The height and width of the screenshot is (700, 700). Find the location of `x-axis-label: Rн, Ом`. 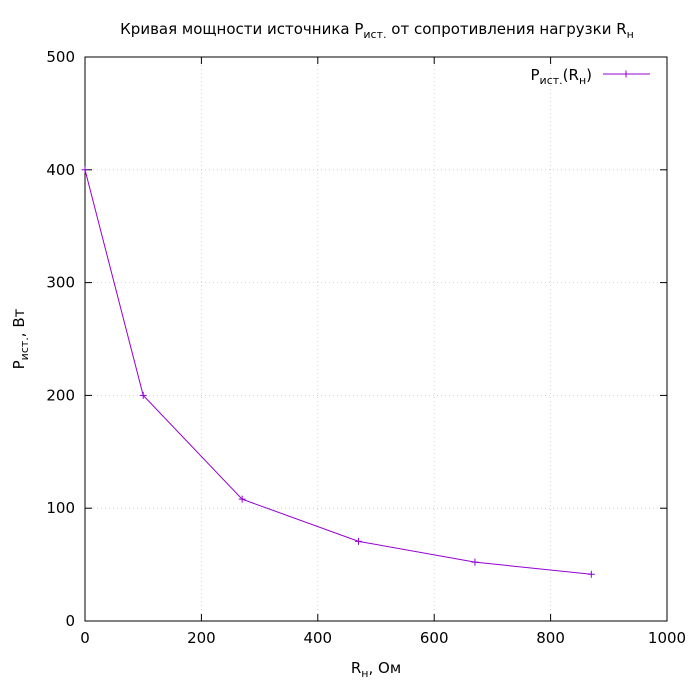

x-axis-label: Rн, Ом is located at coordinates (376, 669).